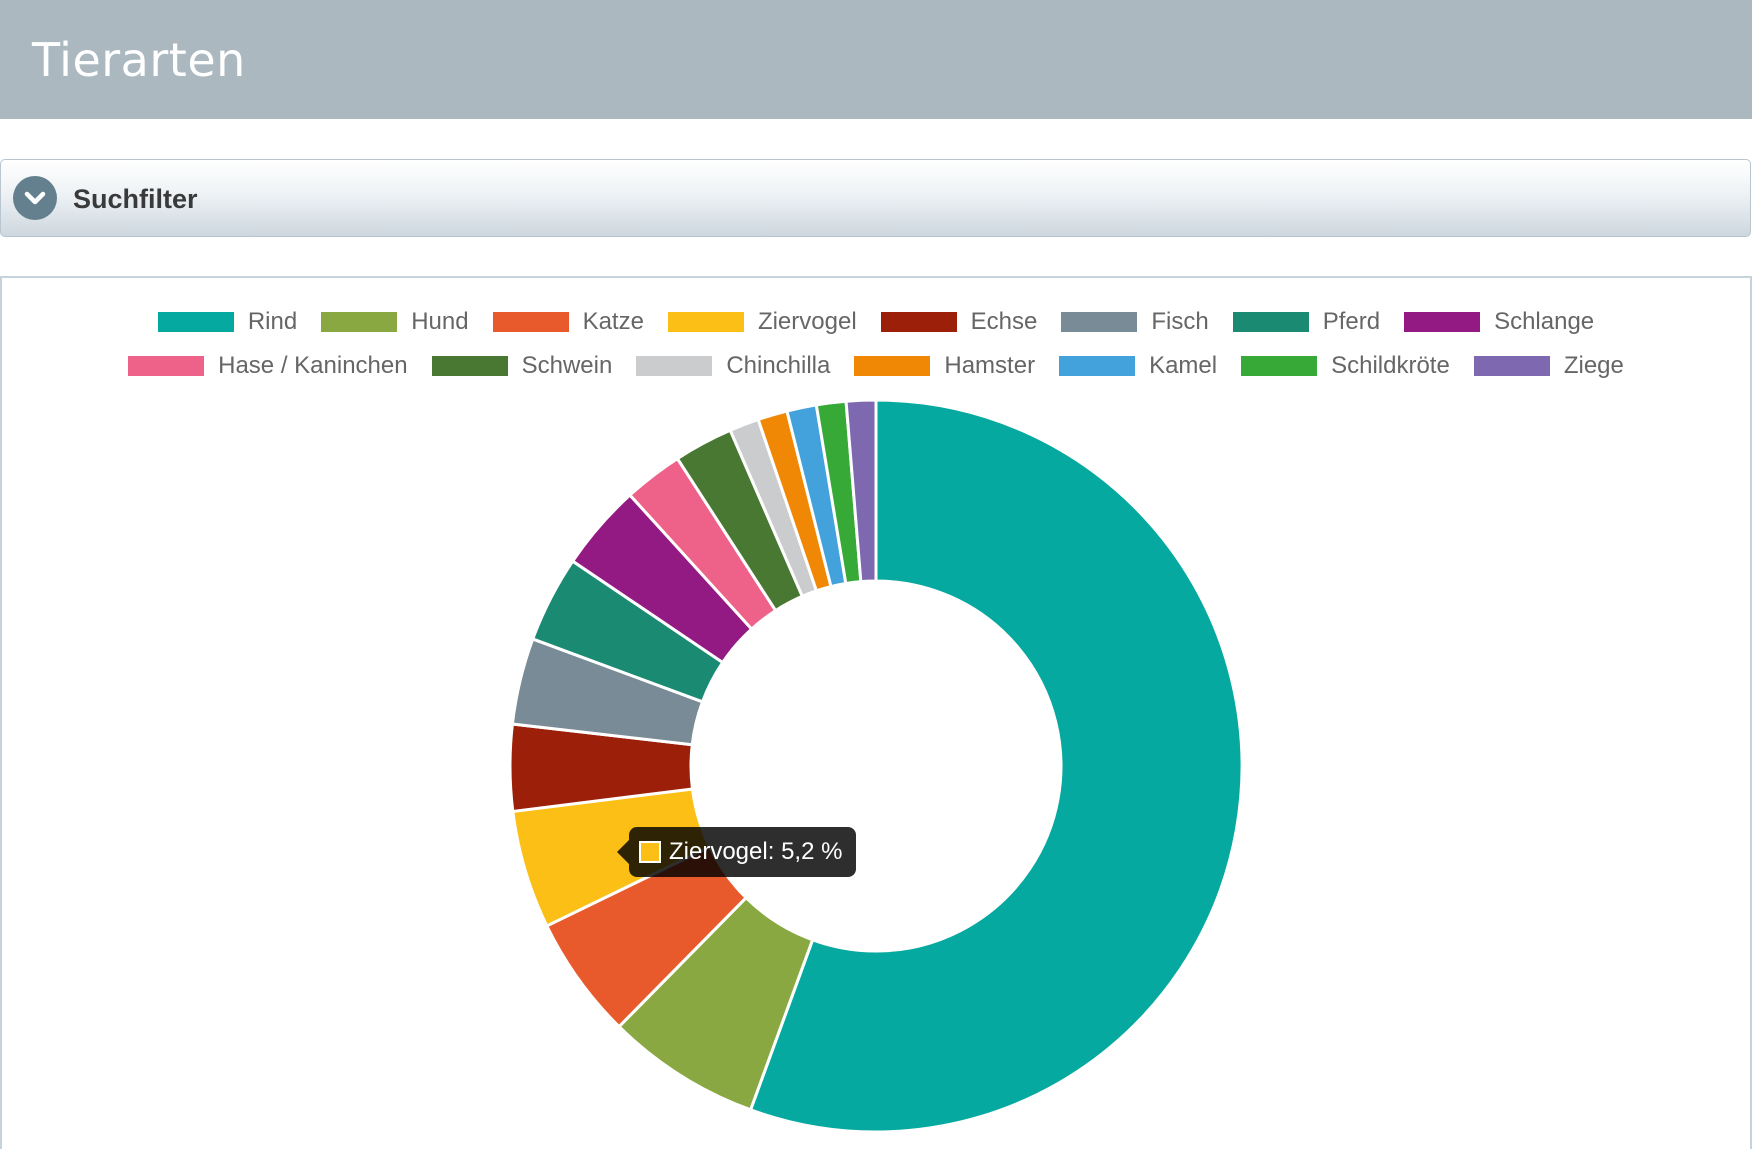 The height and width of the screenshot is (1149, 1752). I want to click on legend-label: Chinchilla, so click(778, 365).